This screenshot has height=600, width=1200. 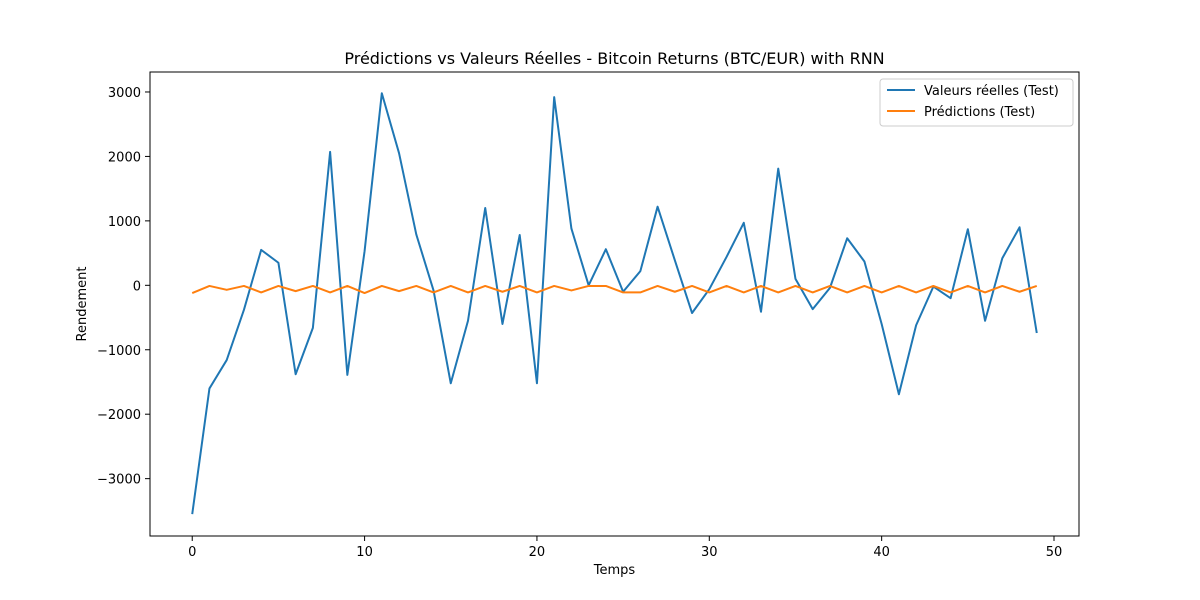 What do you see at coordinates (119, 480) in the screenshot?
I see `y-tick-label: −3000` at bounding box center [119, 480].